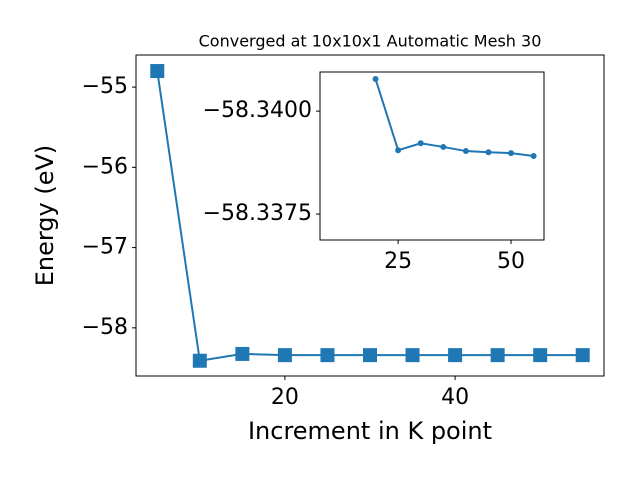 This screenshot has height=484, width=640. Describe the element at coordinates (257, 213) in the screenshot. I see `y-tick-label: −58.3375` at that location.